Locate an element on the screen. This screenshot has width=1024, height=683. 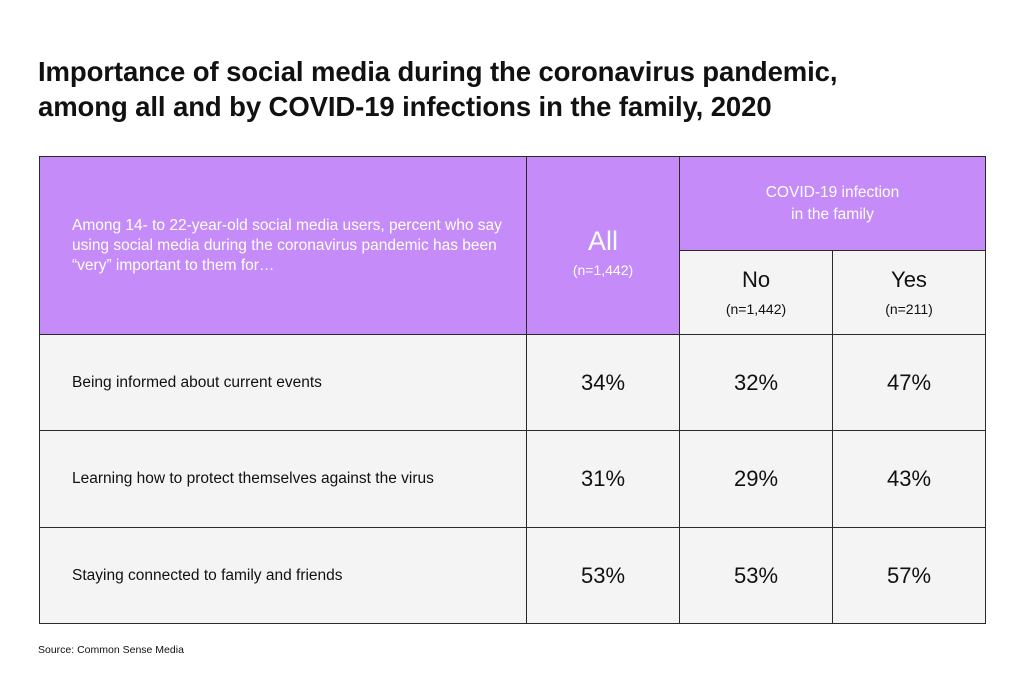
header-no-label: No is located at coordinates (756, 279).